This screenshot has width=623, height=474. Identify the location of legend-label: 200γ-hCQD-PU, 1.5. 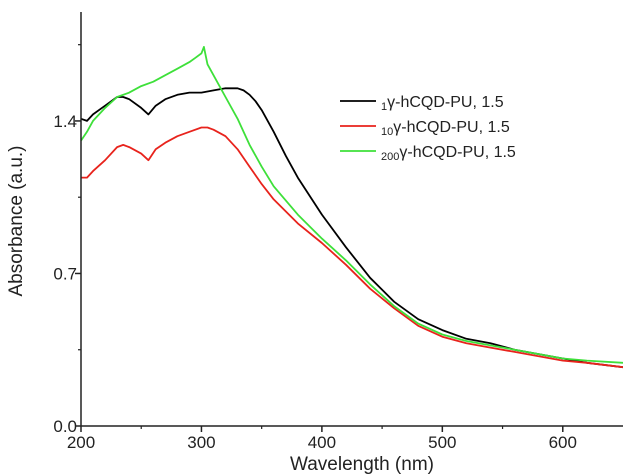
(448, 153).